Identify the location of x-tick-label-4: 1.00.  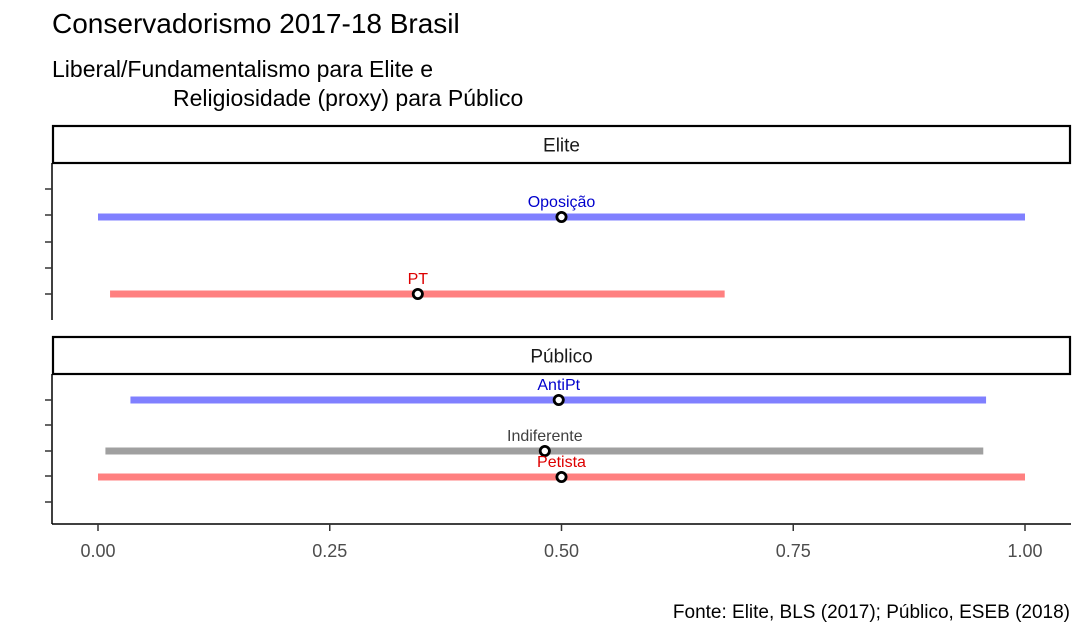
(1024, 551).